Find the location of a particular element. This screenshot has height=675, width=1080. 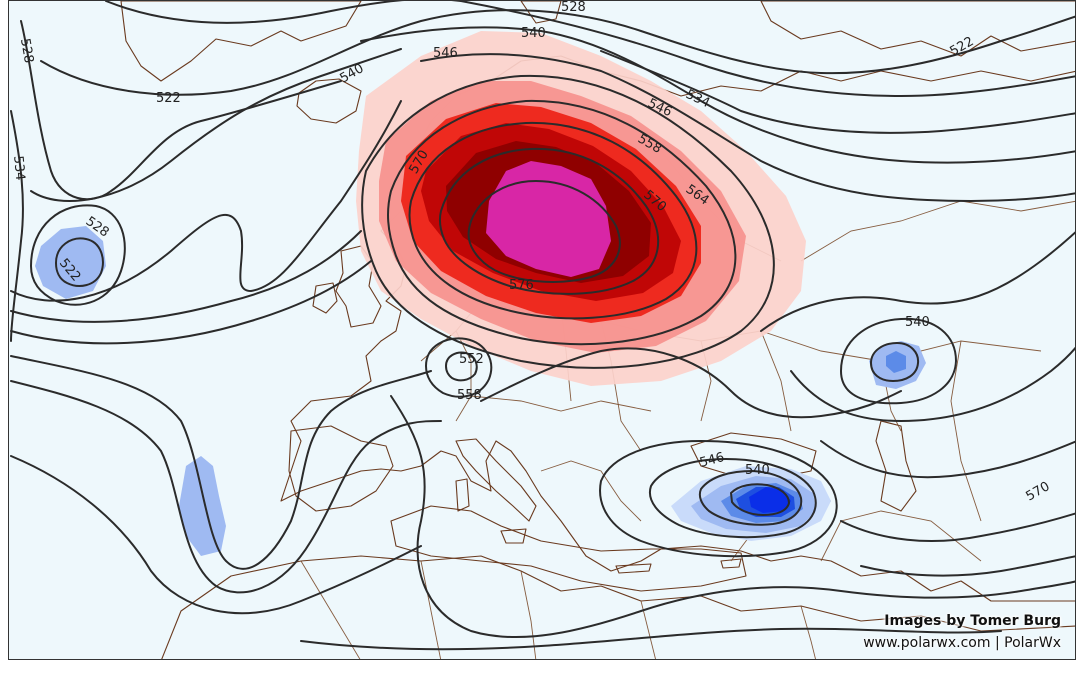

contour-546-west is located at coordinates (206, 201).